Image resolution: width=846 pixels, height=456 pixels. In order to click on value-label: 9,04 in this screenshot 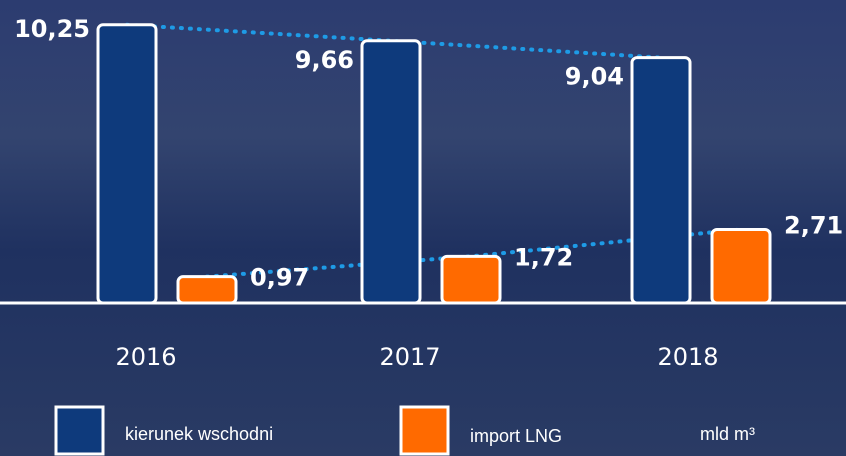, I will do `click(594, 77)`.